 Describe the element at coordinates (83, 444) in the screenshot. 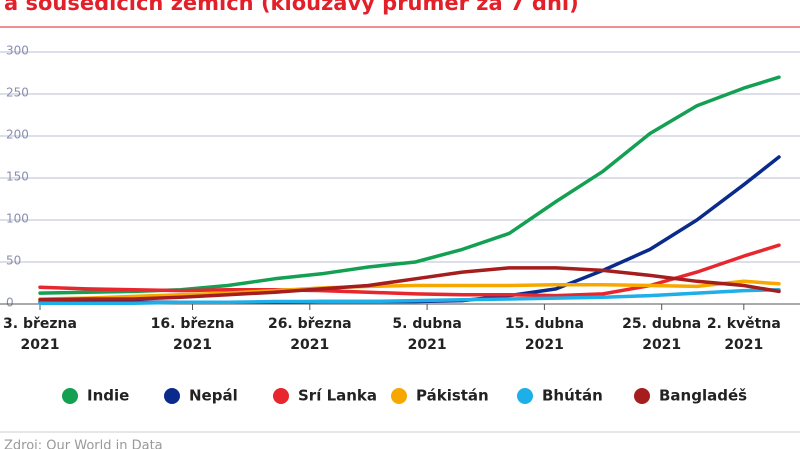

I see `source: Zdroj: Our World in Data` at that location.